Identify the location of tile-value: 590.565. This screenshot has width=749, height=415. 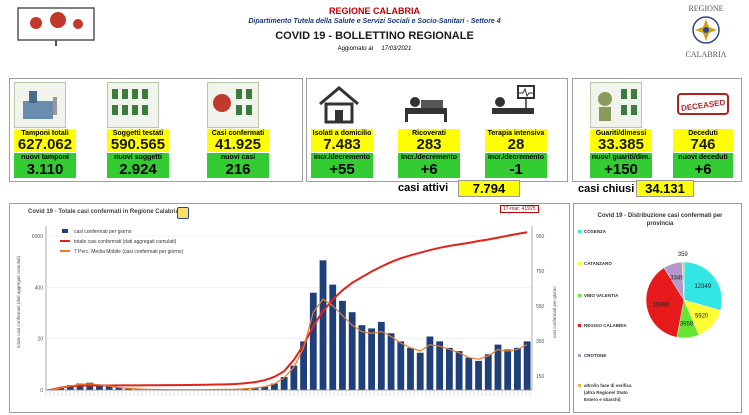
(138, 144).